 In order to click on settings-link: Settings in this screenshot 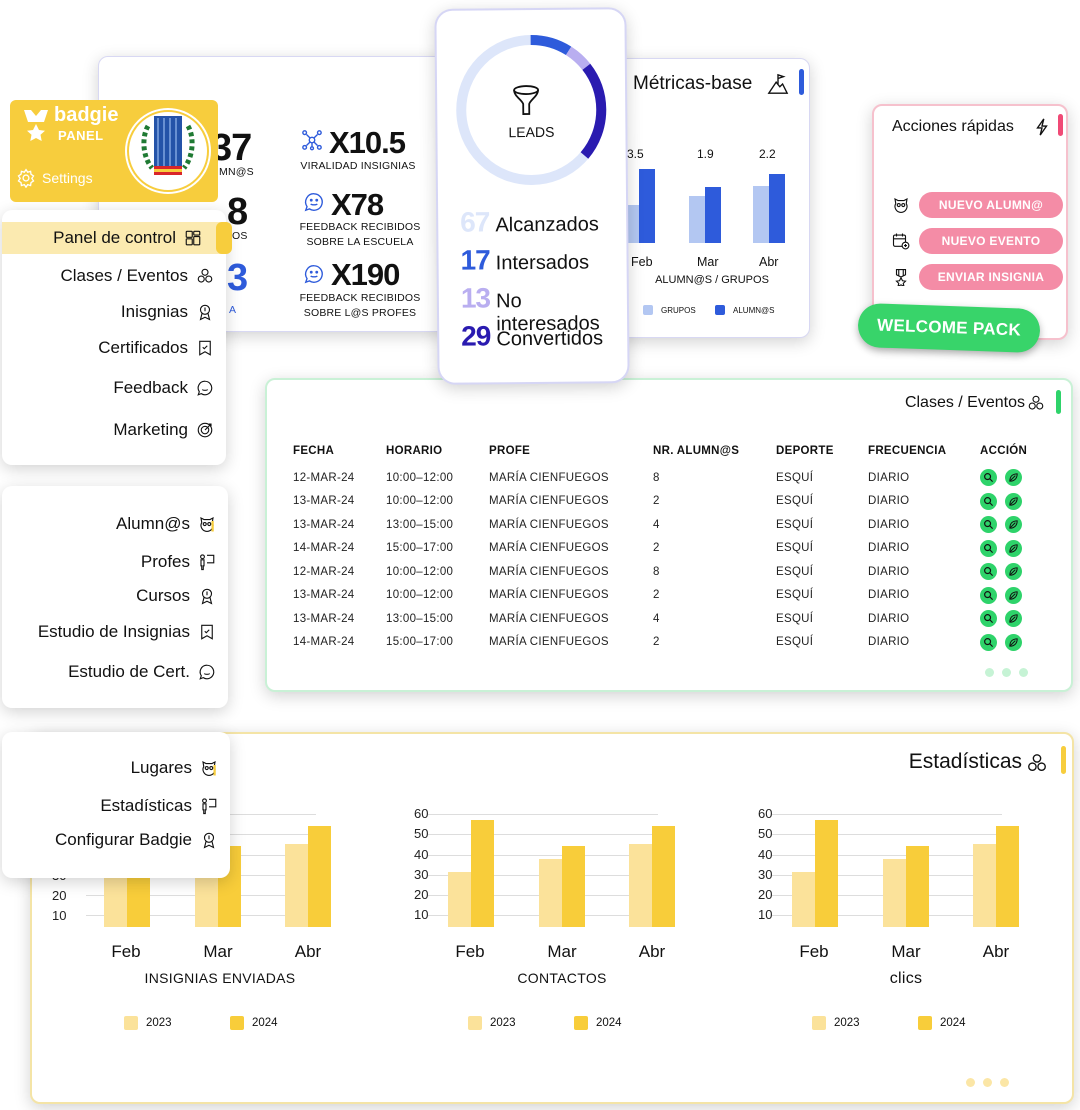, I will do `click(54, 178)`.